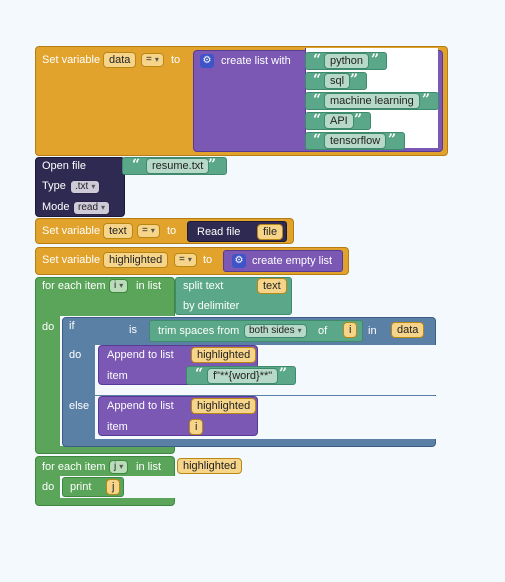 Image resolution: width=505 pixels, height=582 pixels. What do you see at coordinates (56, 207) in the screenshot?
I see `mode-label: Mode` at bounding box center [56, 207].